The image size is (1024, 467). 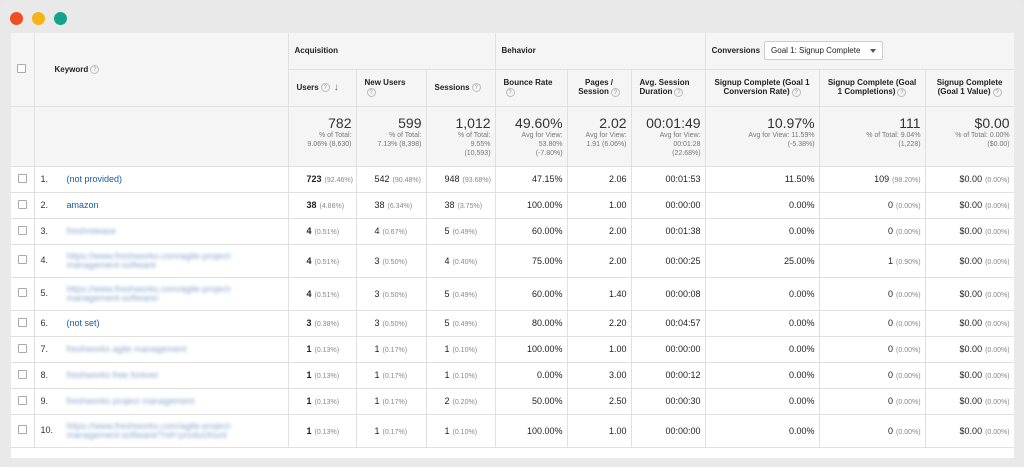 What do you see at coordinates (21, 68) in the screenshot?
I see `select-all-checkbox` at bounding box center [21, 68].